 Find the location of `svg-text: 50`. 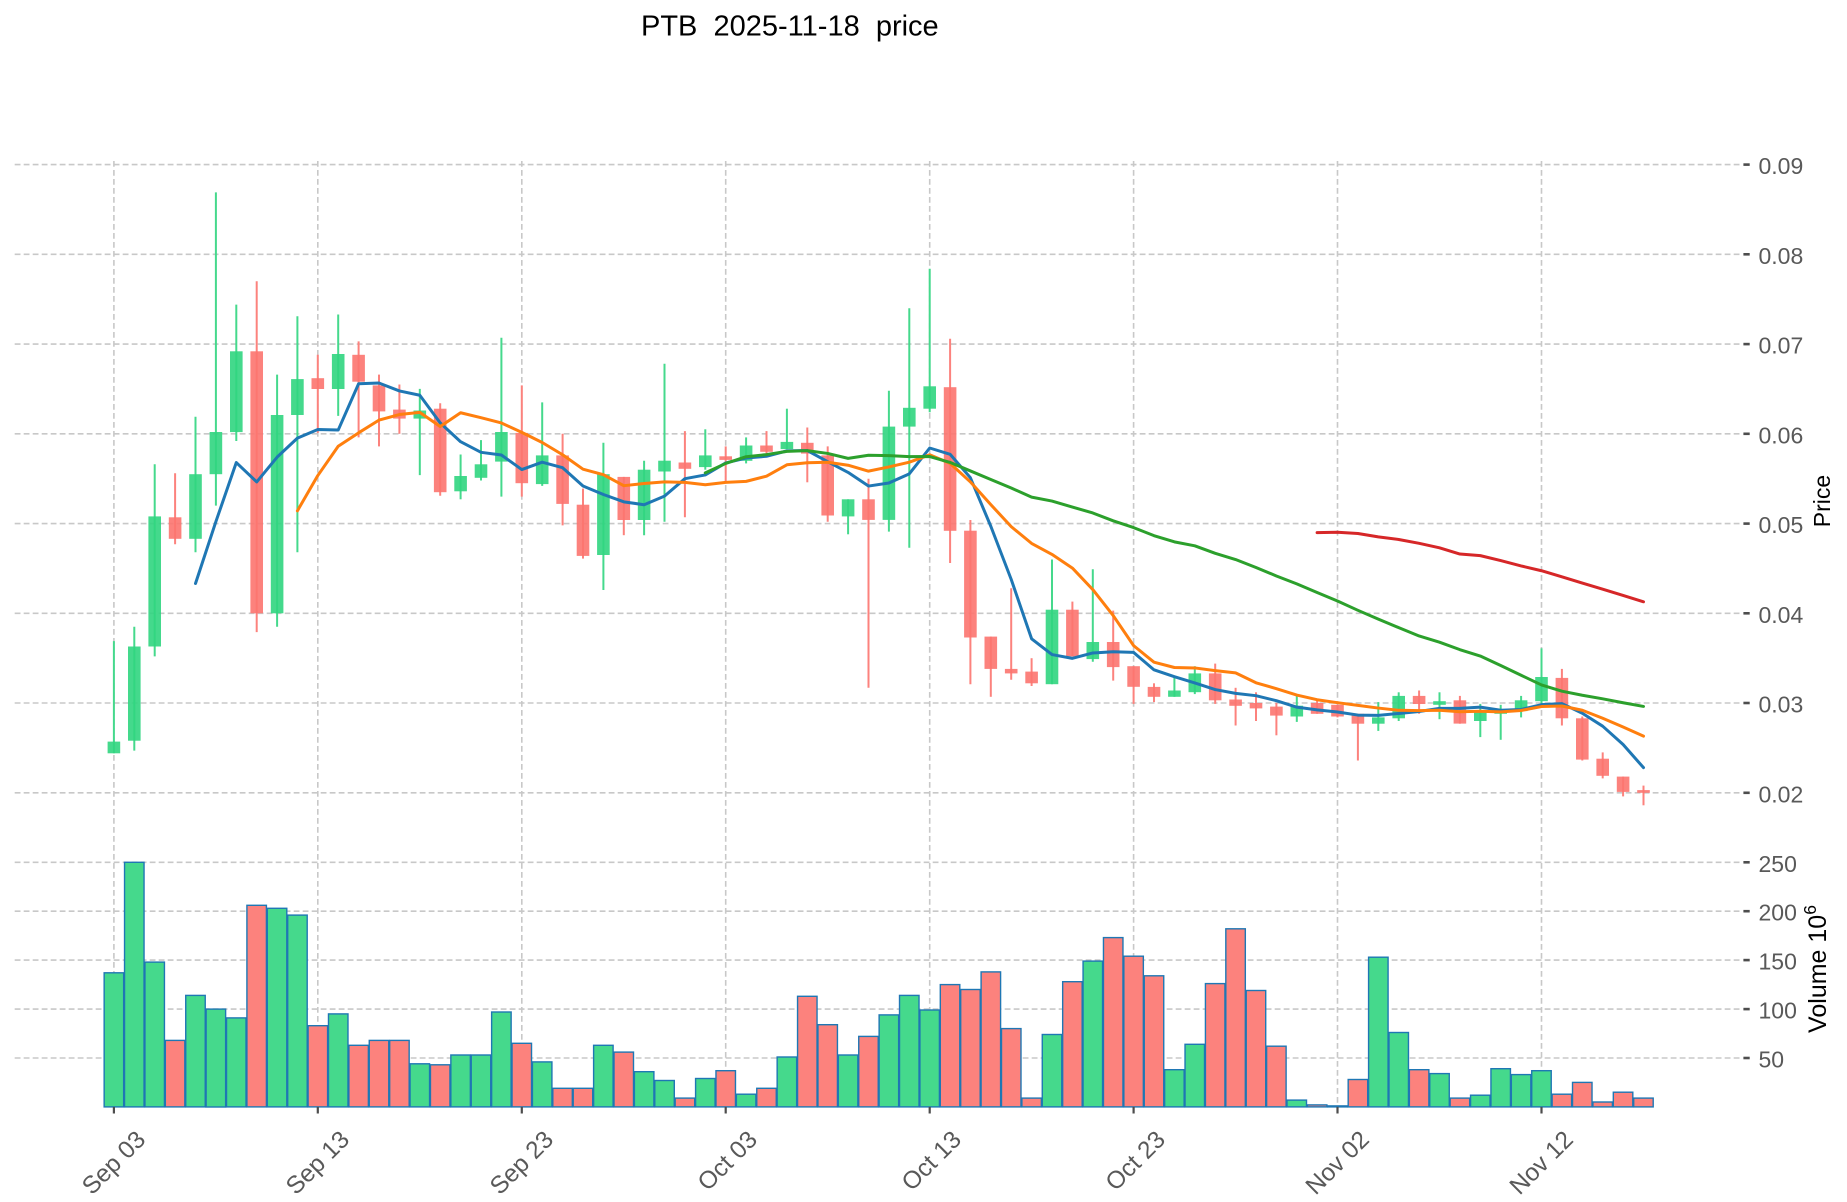

svg-text: 50 is located at coordinates (1772, 1060).